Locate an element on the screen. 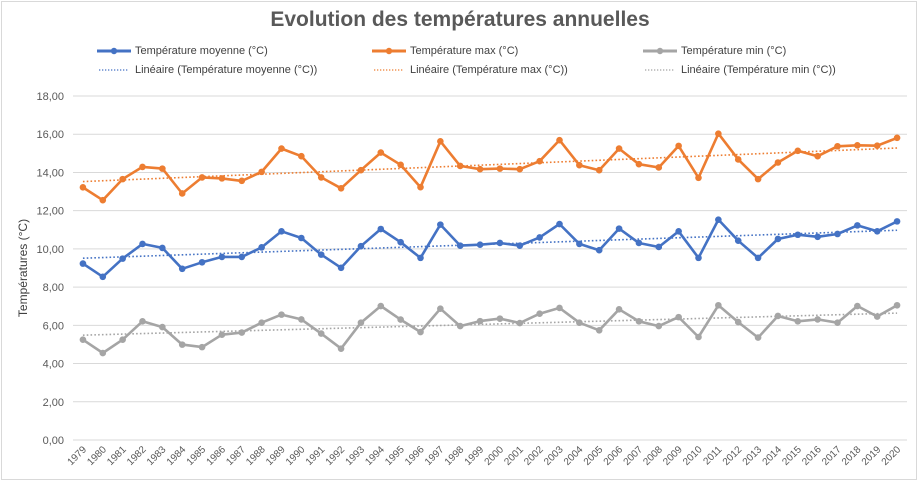 The image size is (920, 483). legend-item-trend-moyenne: Linéaire (Température moyenne (°C)) is located at coordinates (207, 70).